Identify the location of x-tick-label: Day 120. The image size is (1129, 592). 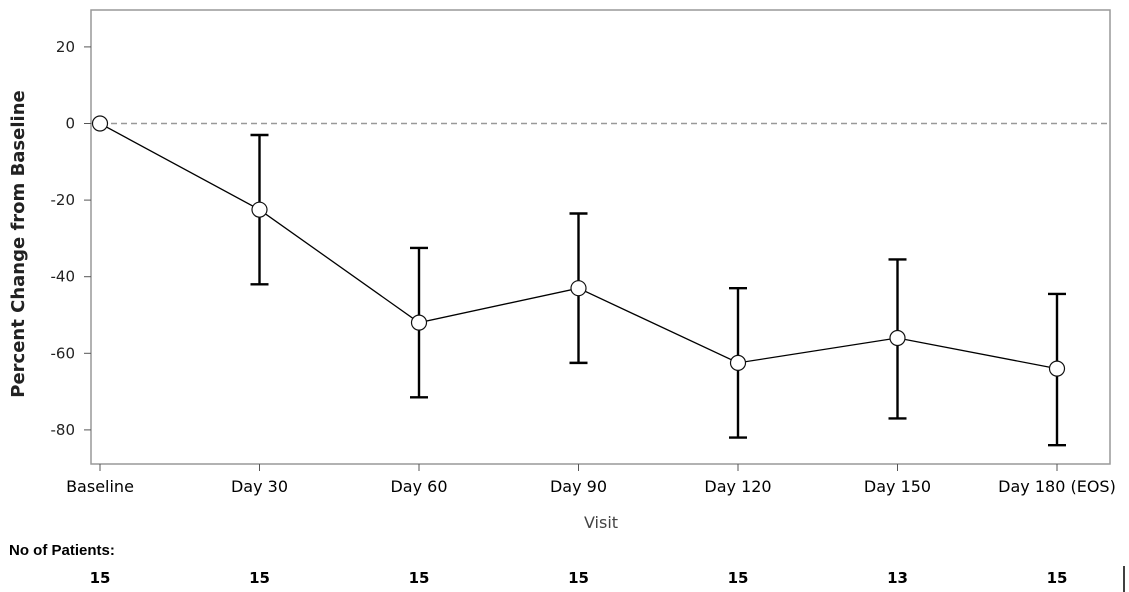
(737, 486).